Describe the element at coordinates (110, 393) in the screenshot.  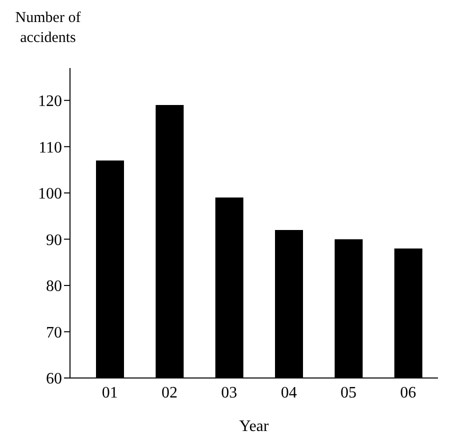
I see `x-tick-label: 01` at that location.